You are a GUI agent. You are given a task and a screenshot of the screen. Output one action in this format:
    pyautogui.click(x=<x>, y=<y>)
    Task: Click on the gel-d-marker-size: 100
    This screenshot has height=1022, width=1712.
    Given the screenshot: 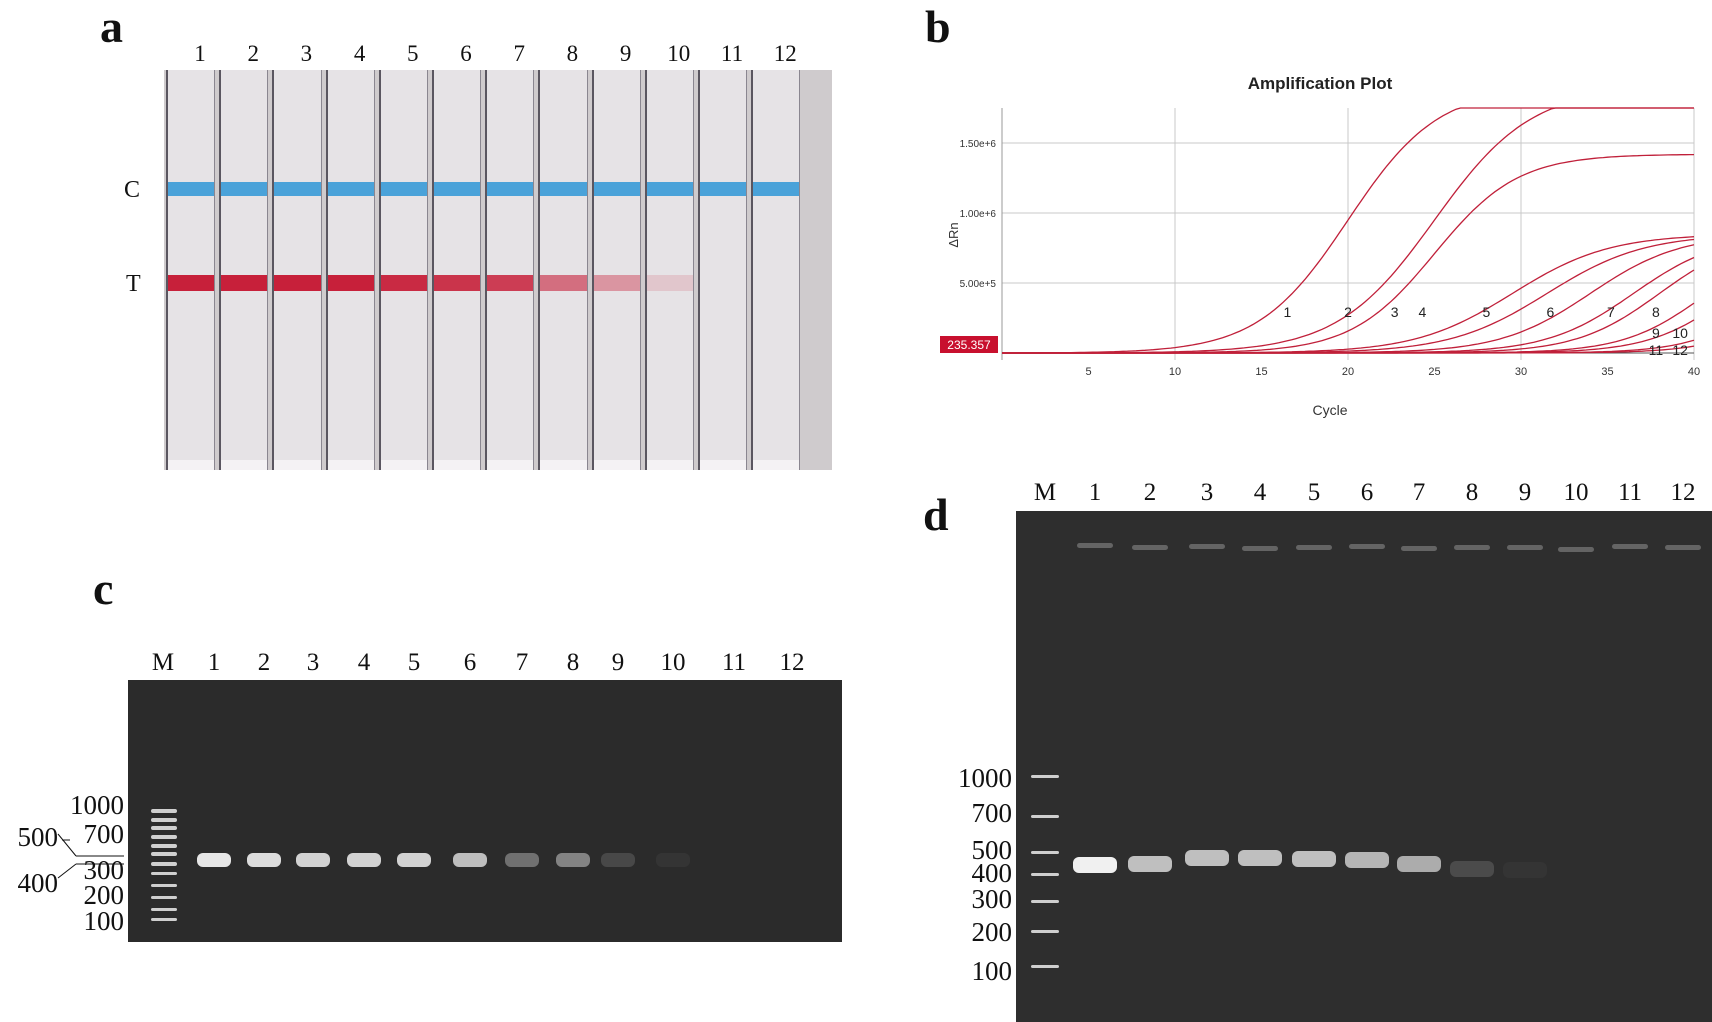 What is the action you would take?
    pyautogui.click(x=992, y=971)
    